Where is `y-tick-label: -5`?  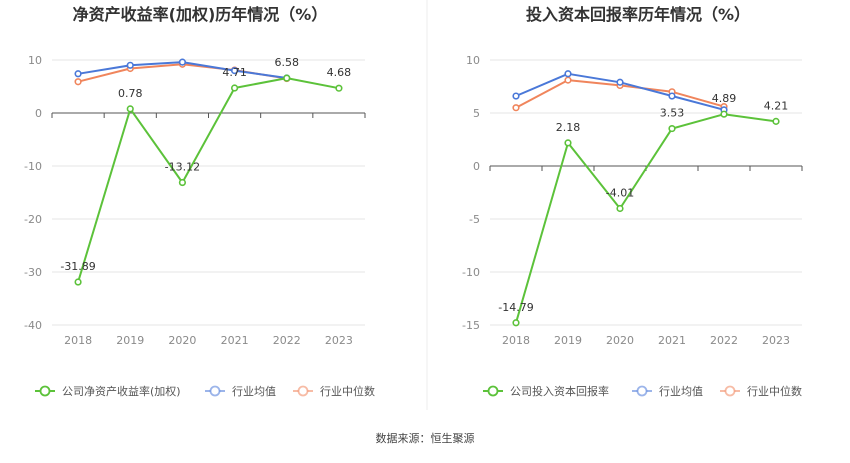 y-tick-label: -5 is located at coordinates (474, 219).